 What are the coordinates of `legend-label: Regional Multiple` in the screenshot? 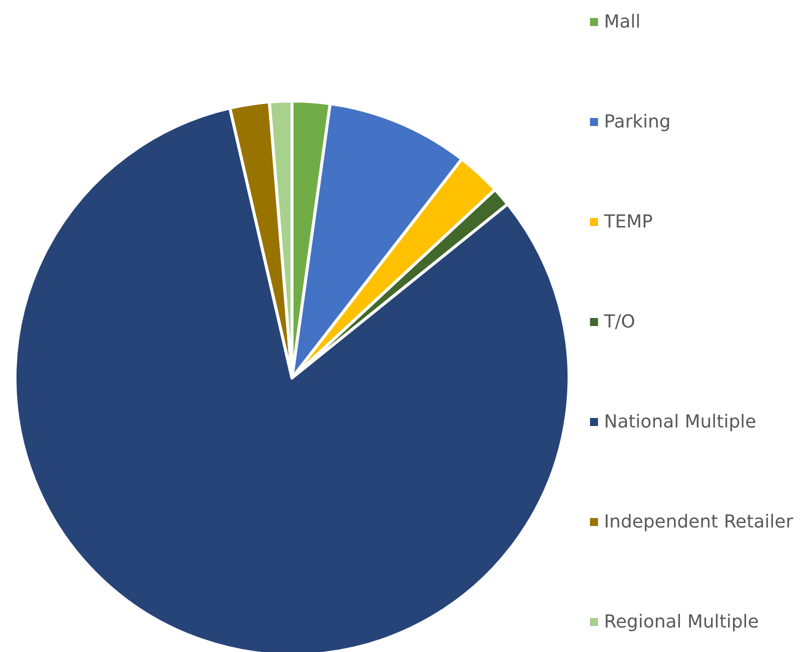 It's located at (681, 622).